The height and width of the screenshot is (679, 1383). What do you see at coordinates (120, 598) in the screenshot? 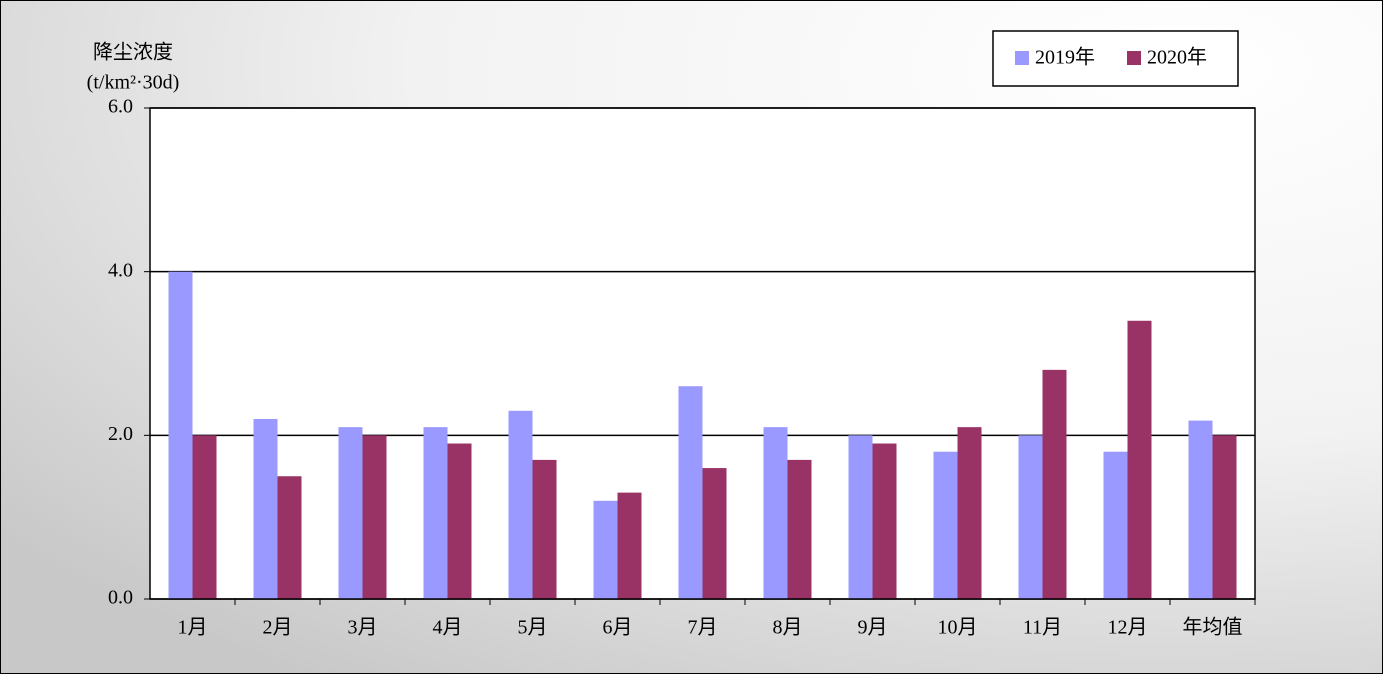
I see `y-tick-label: 0.0` at bounding box center [120, 598].